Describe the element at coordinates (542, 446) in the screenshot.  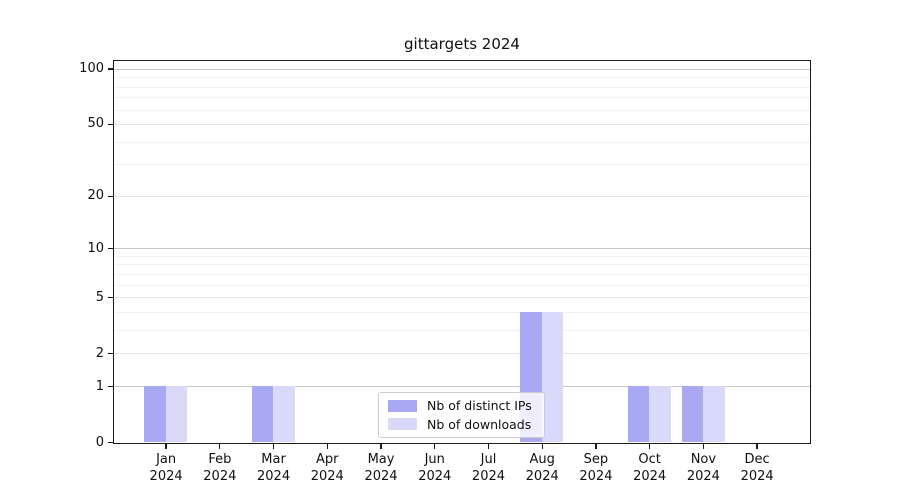
I see `x-tick-mark-aug` at that location.